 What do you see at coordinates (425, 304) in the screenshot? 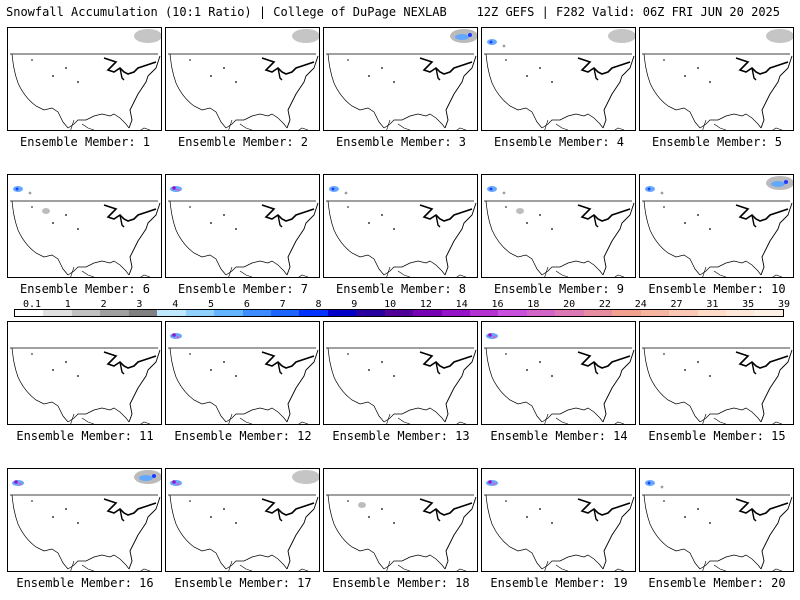
I see `scale-tick: 12` at bounding box center [425, 304].